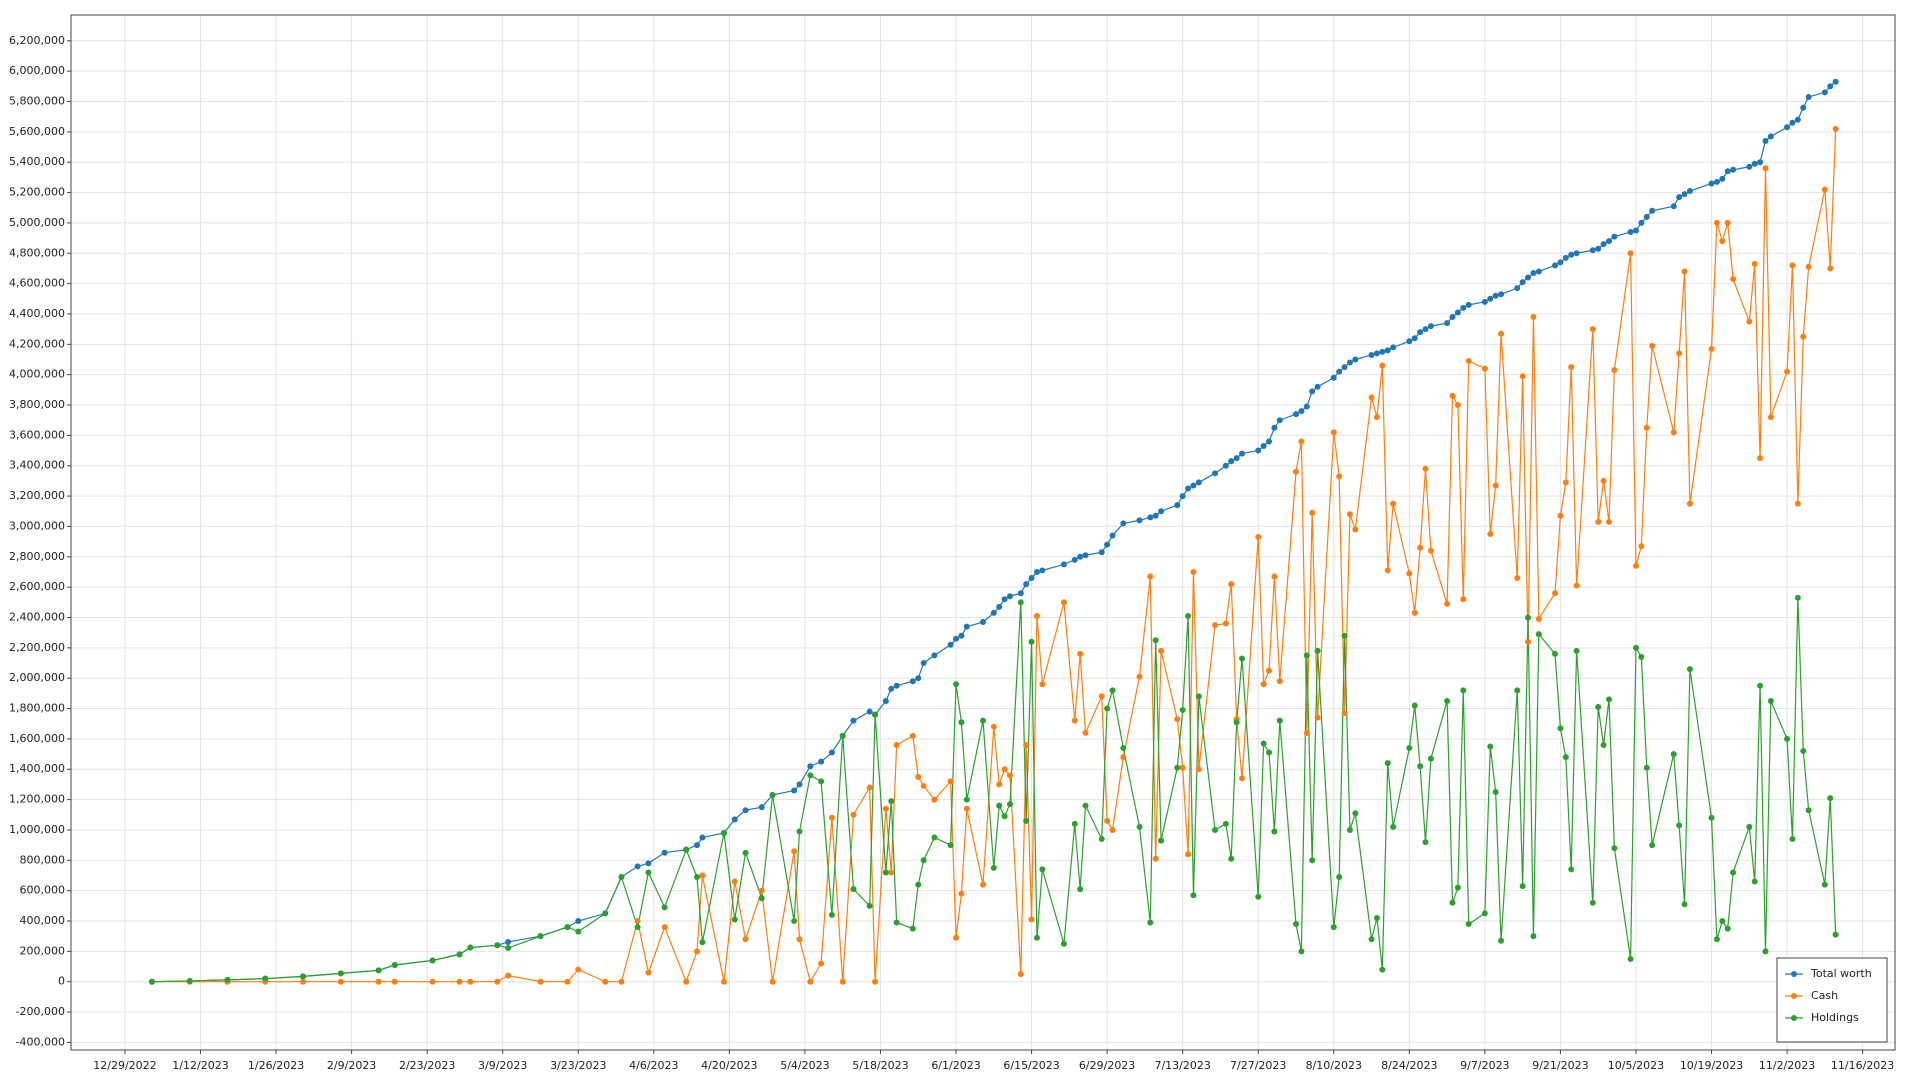 The image size is (1920, 1084). Describe the element at coordinates (1409, 1065) in the screenshot. I see `x-tick-label: 8/24/2023` at that location.